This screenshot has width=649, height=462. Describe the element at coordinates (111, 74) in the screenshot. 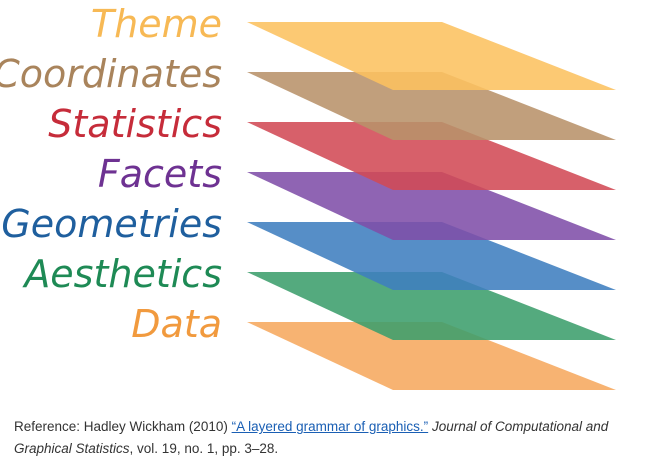

I see `layer-label-coordinates: Coordinates` at that location.